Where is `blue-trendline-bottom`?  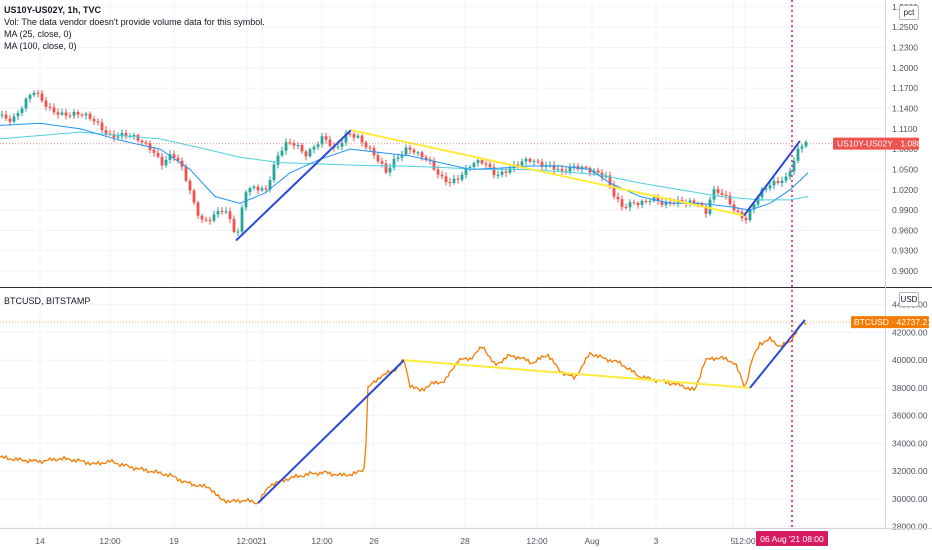 blue-trendline-bottom is located at coordinates (331, 431).